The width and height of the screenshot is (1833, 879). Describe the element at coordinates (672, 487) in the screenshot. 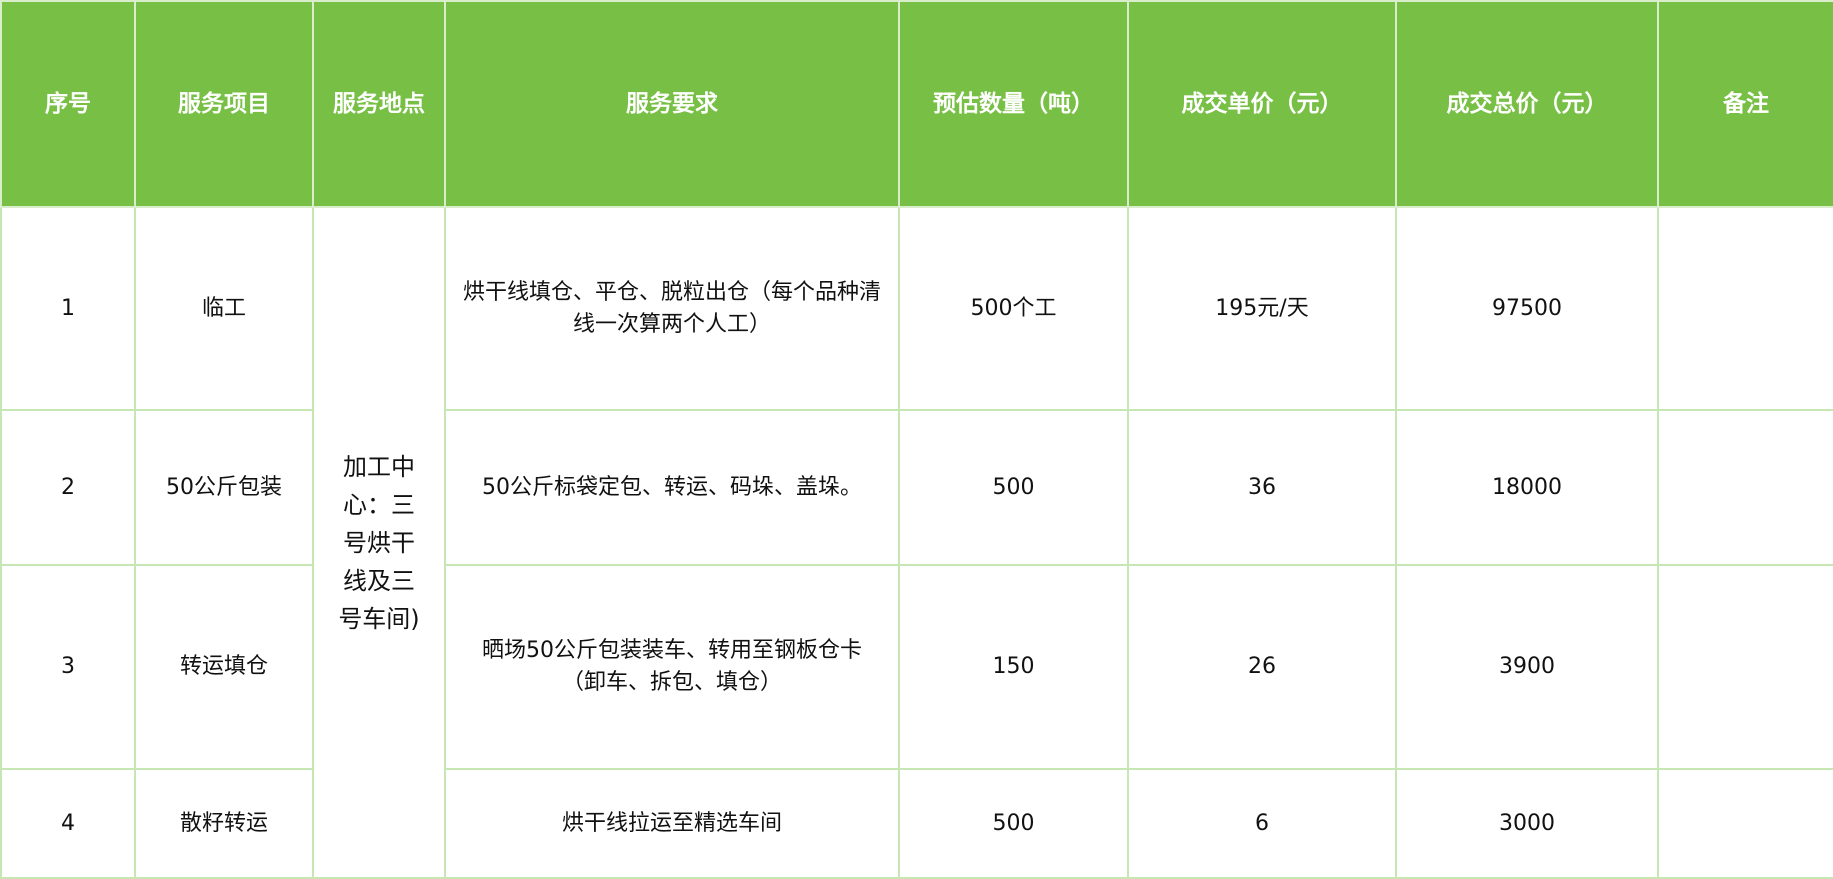

I see `cell-requirement: 50公斤标袋定包、转运、码垛、盖垛。` at that location.